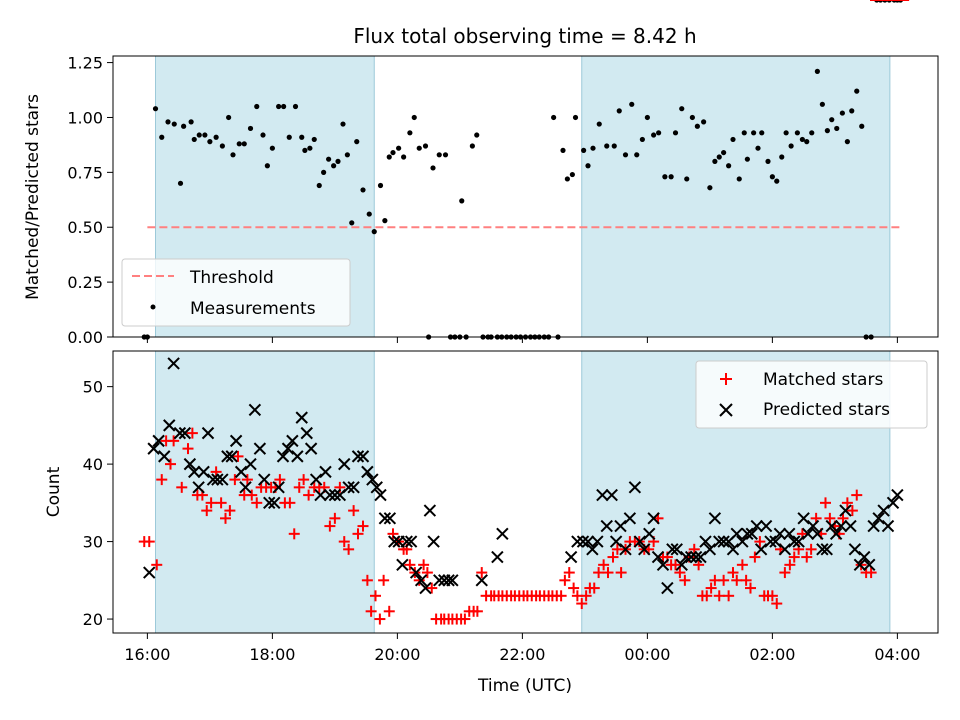 The height and width of the screenshot is (720, 960). Describe the element at coordinates (647, 654) in the screenshot. I see `x-tick-label: 00:00` at that location.